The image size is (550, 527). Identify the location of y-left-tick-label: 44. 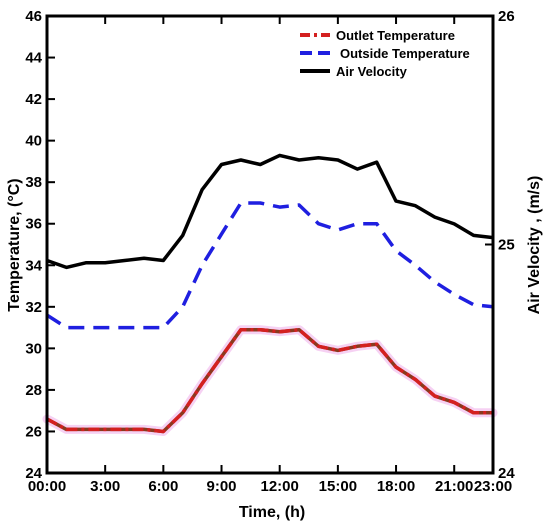
(33, 58).